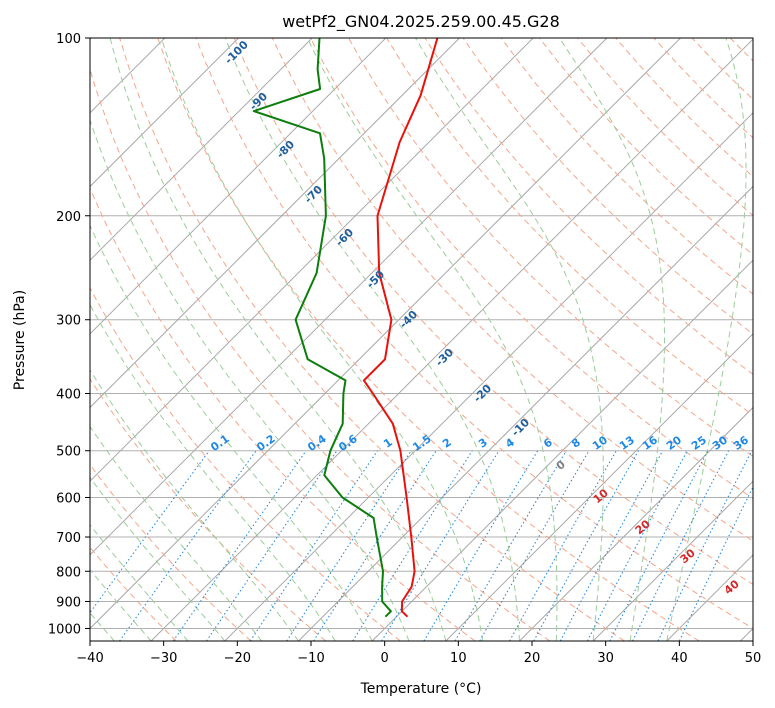  Describe the element at coordinates (68, 538) in the screenshot. I see `y-tick-label: 700` at that location.